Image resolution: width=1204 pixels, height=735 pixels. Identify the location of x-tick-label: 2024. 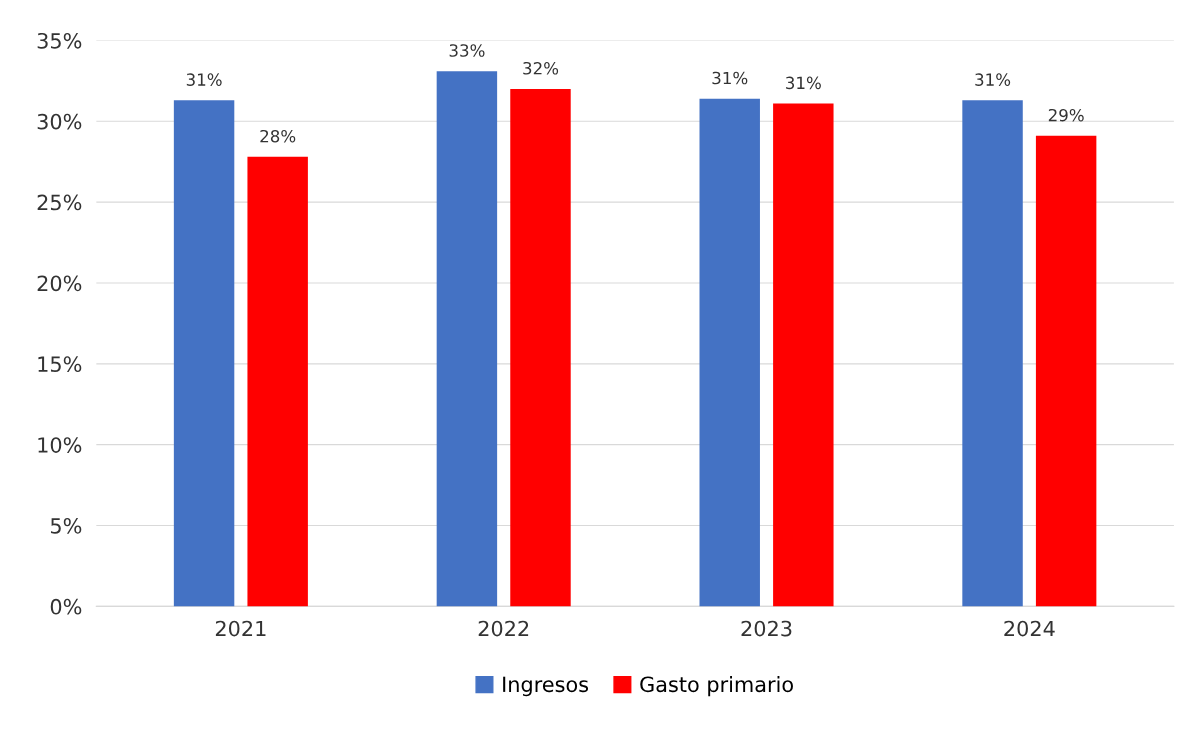
(1029, 628).